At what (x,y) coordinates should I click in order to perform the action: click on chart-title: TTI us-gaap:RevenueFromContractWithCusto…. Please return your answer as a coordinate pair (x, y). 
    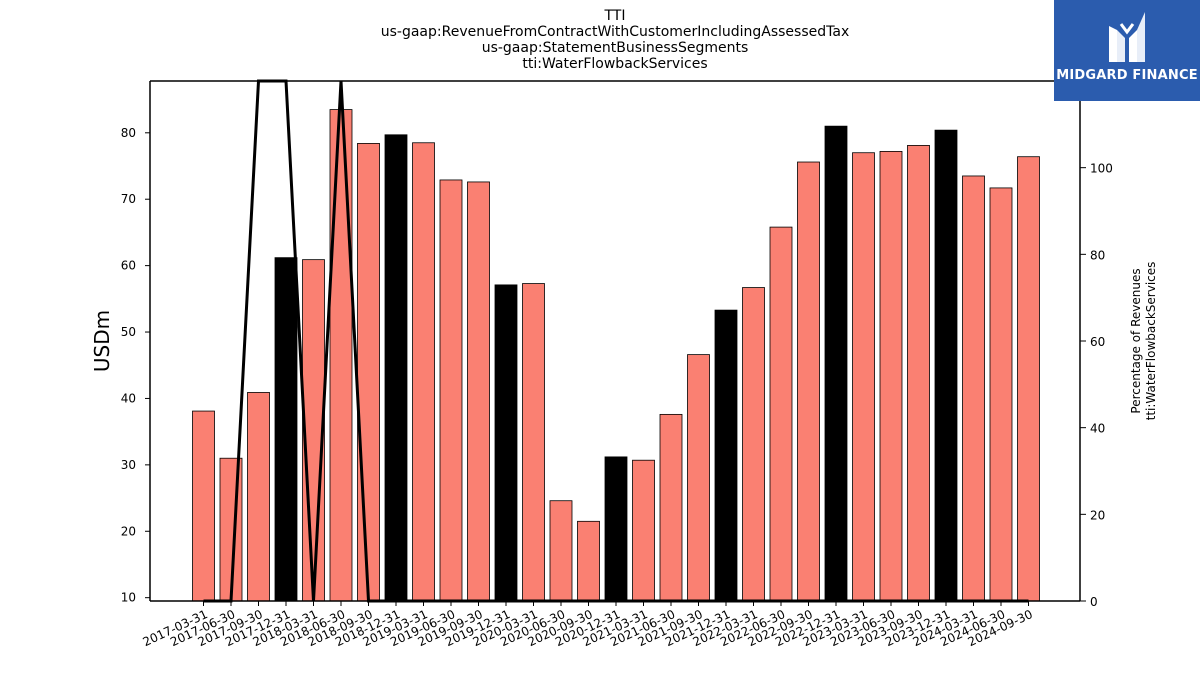
    Looking at the image, I should click on (615, 40).